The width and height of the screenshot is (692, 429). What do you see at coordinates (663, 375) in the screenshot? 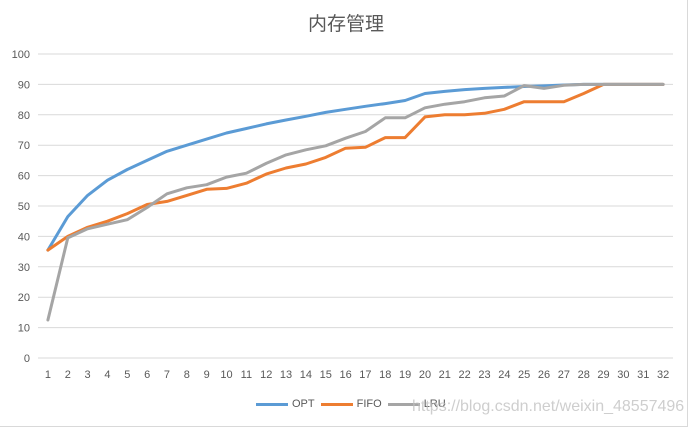
I see `svg-text: 32` at bounding box center [663, 375].